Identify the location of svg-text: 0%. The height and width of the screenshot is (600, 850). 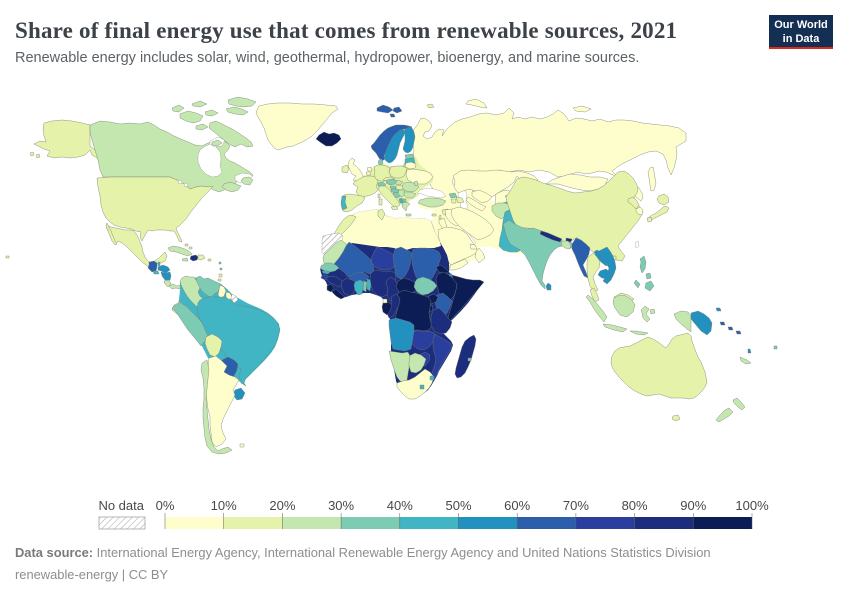
(165, 505).